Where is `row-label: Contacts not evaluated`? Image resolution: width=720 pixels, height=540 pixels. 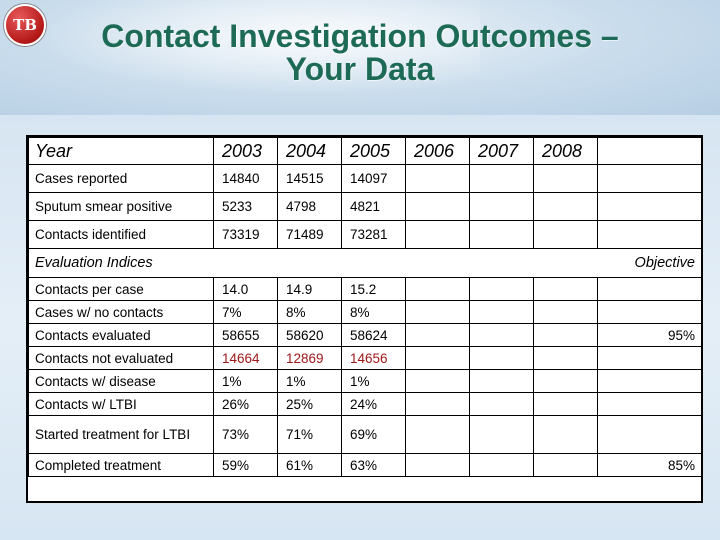
row-label: Contacts not evaluated is located at coordinates (121, 358).